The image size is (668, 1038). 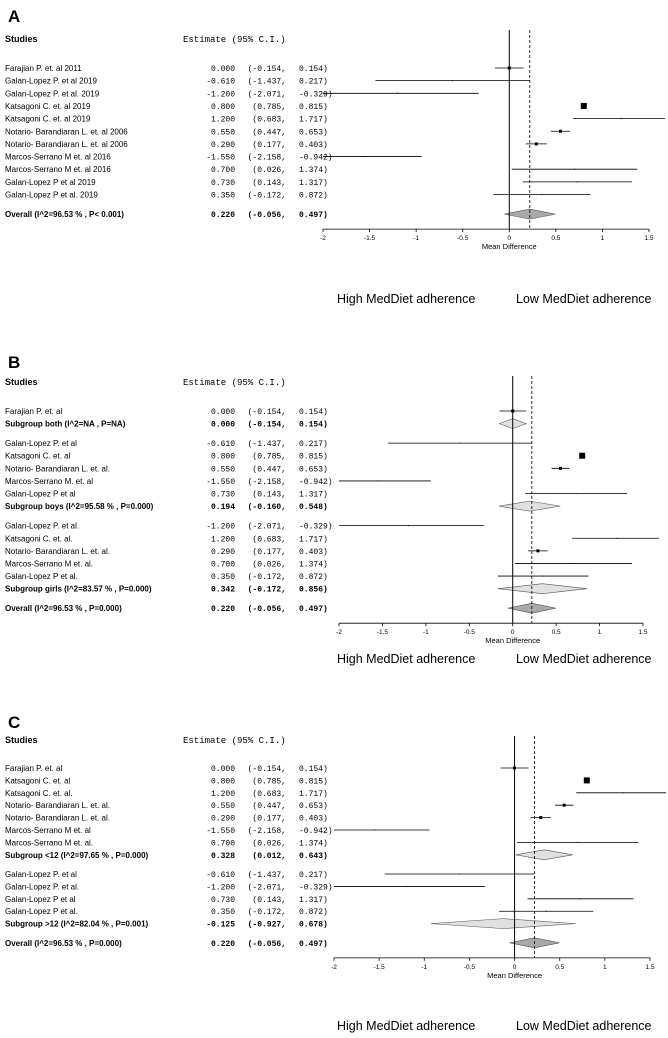 I want to click on estimate-value: -1.550, so click(x=220, y=482).